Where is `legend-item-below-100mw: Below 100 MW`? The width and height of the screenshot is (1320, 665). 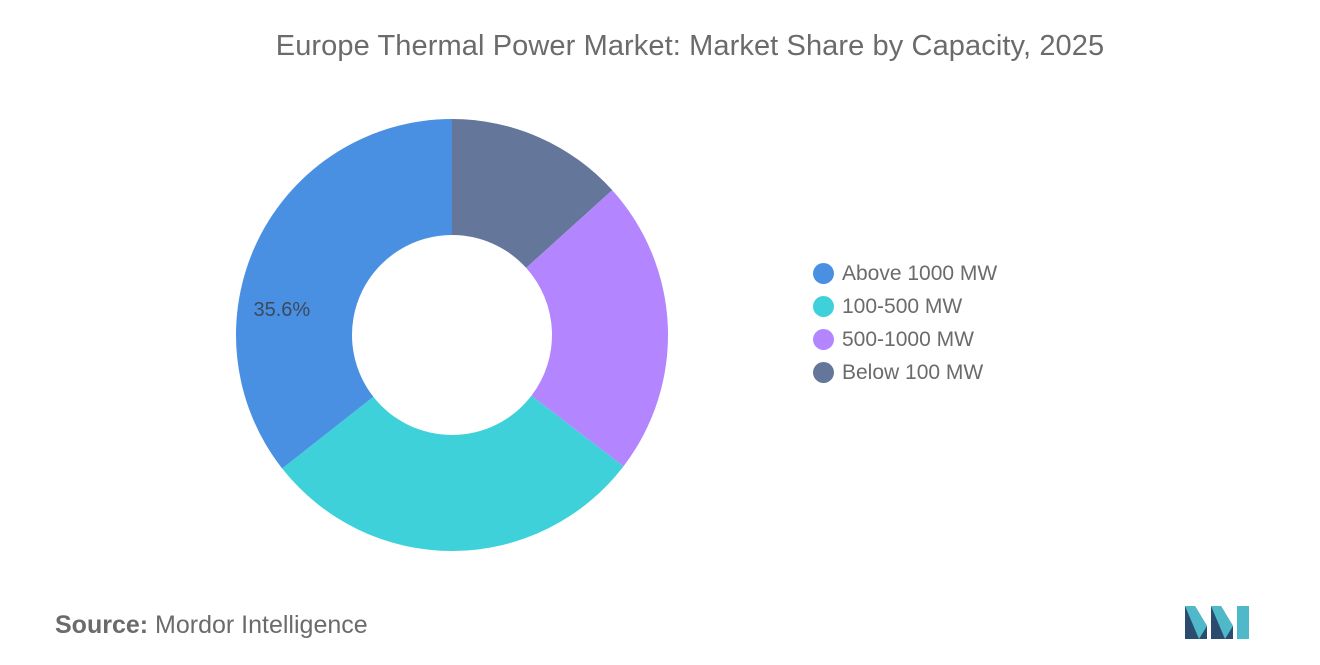 legend-item-below-100mw: Below 100 MW is located at coordinates (905, 372).